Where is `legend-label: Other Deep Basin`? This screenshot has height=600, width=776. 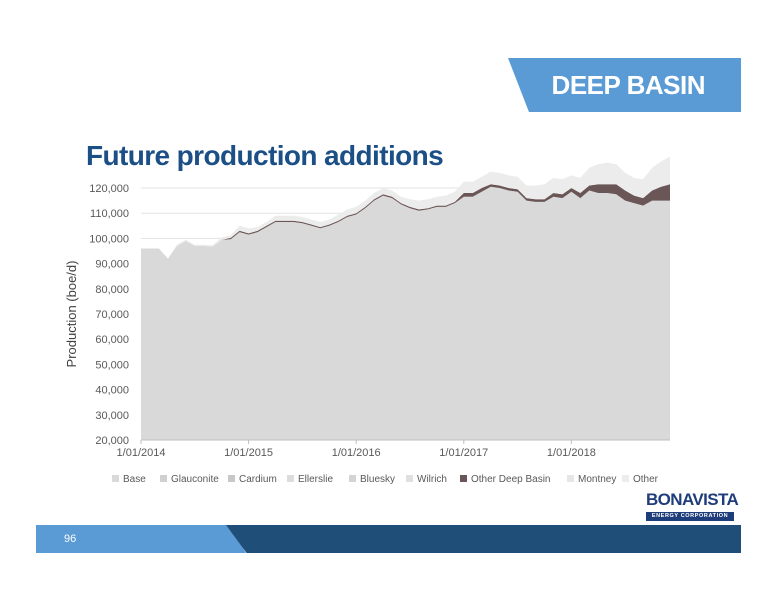
legend-label: Other Deep Basin is located at coordinates (511, 479).